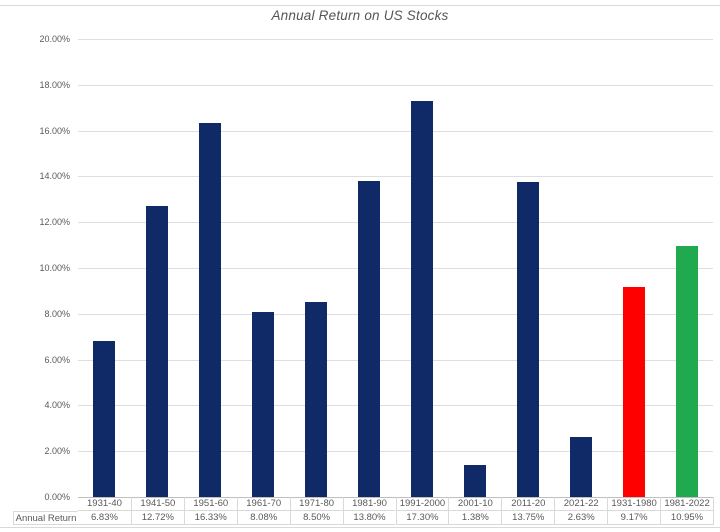 Image resolution: width=720 pixels, height=532 pixels. What do you see at coordinates (422, 518) in the screenshot?
I see `value-cell: 17.30%` at bounding box center [422, 518].